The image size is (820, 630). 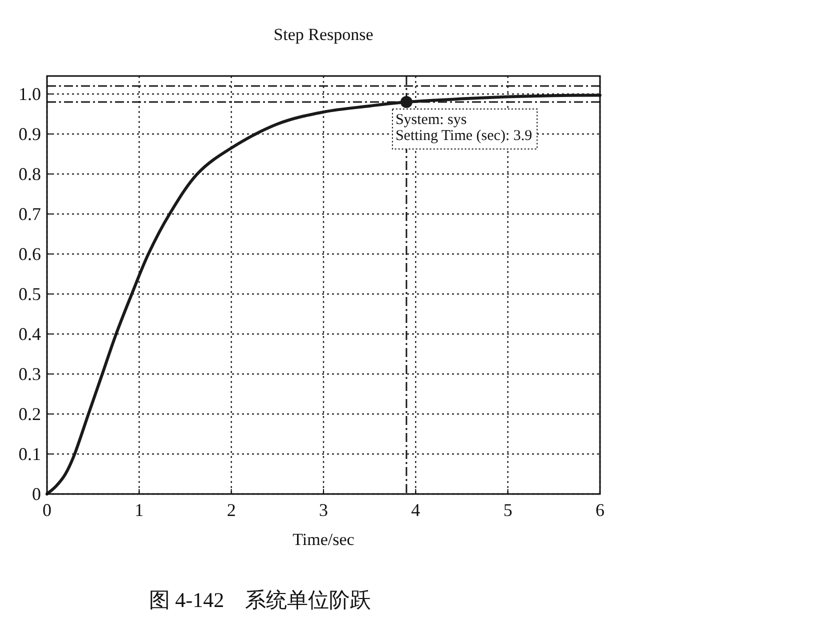 I want to click on x-tick-label: 3, so click(x=323, y=510).